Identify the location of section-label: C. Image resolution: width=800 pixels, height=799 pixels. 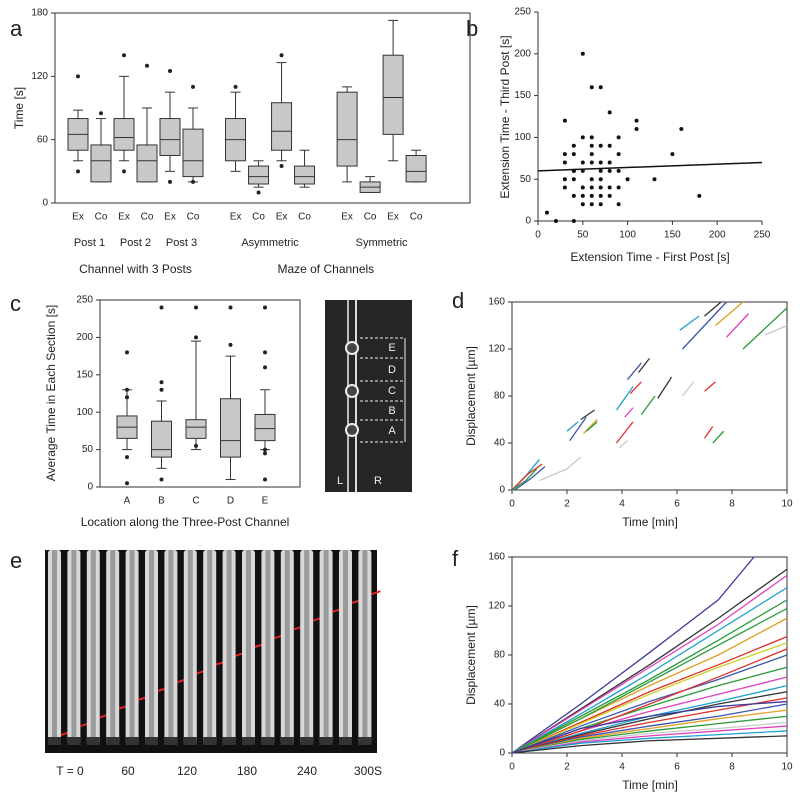
(392, 391).